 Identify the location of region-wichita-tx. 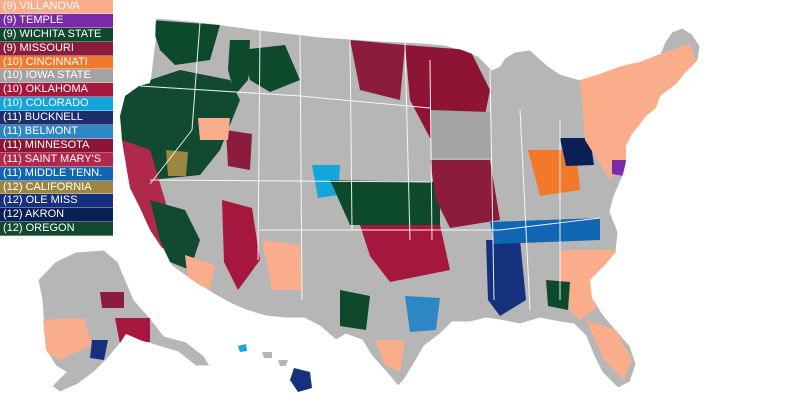
(355, 310).